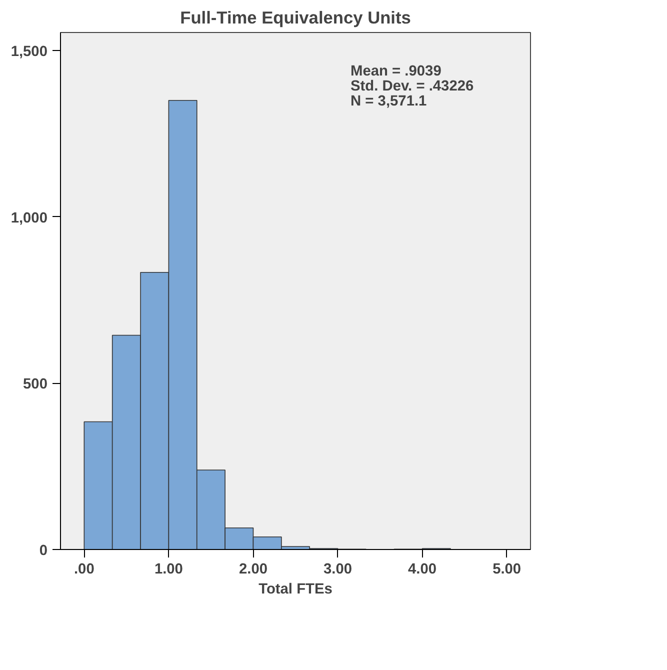 This screenshot has height=670, width=667. What do you see at coordinates (396, 72) in the screenshot?
I see `annotation: Mean = .9039` at bounding box center [396, 72].